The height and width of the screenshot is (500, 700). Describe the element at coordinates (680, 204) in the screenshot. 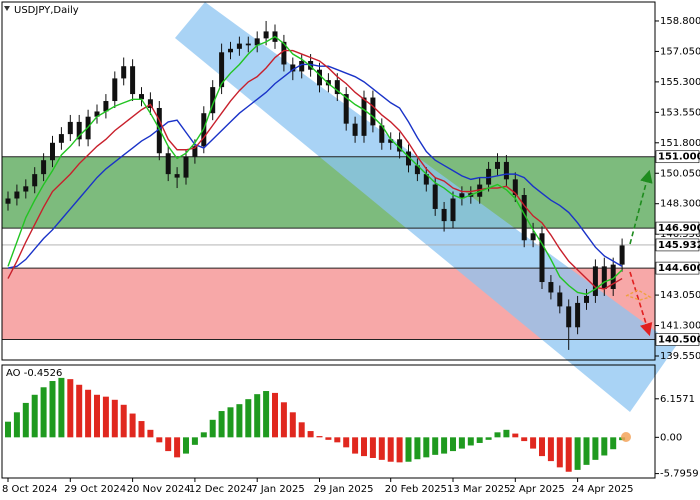

I see `y-tick-label: 148.300` at that location.